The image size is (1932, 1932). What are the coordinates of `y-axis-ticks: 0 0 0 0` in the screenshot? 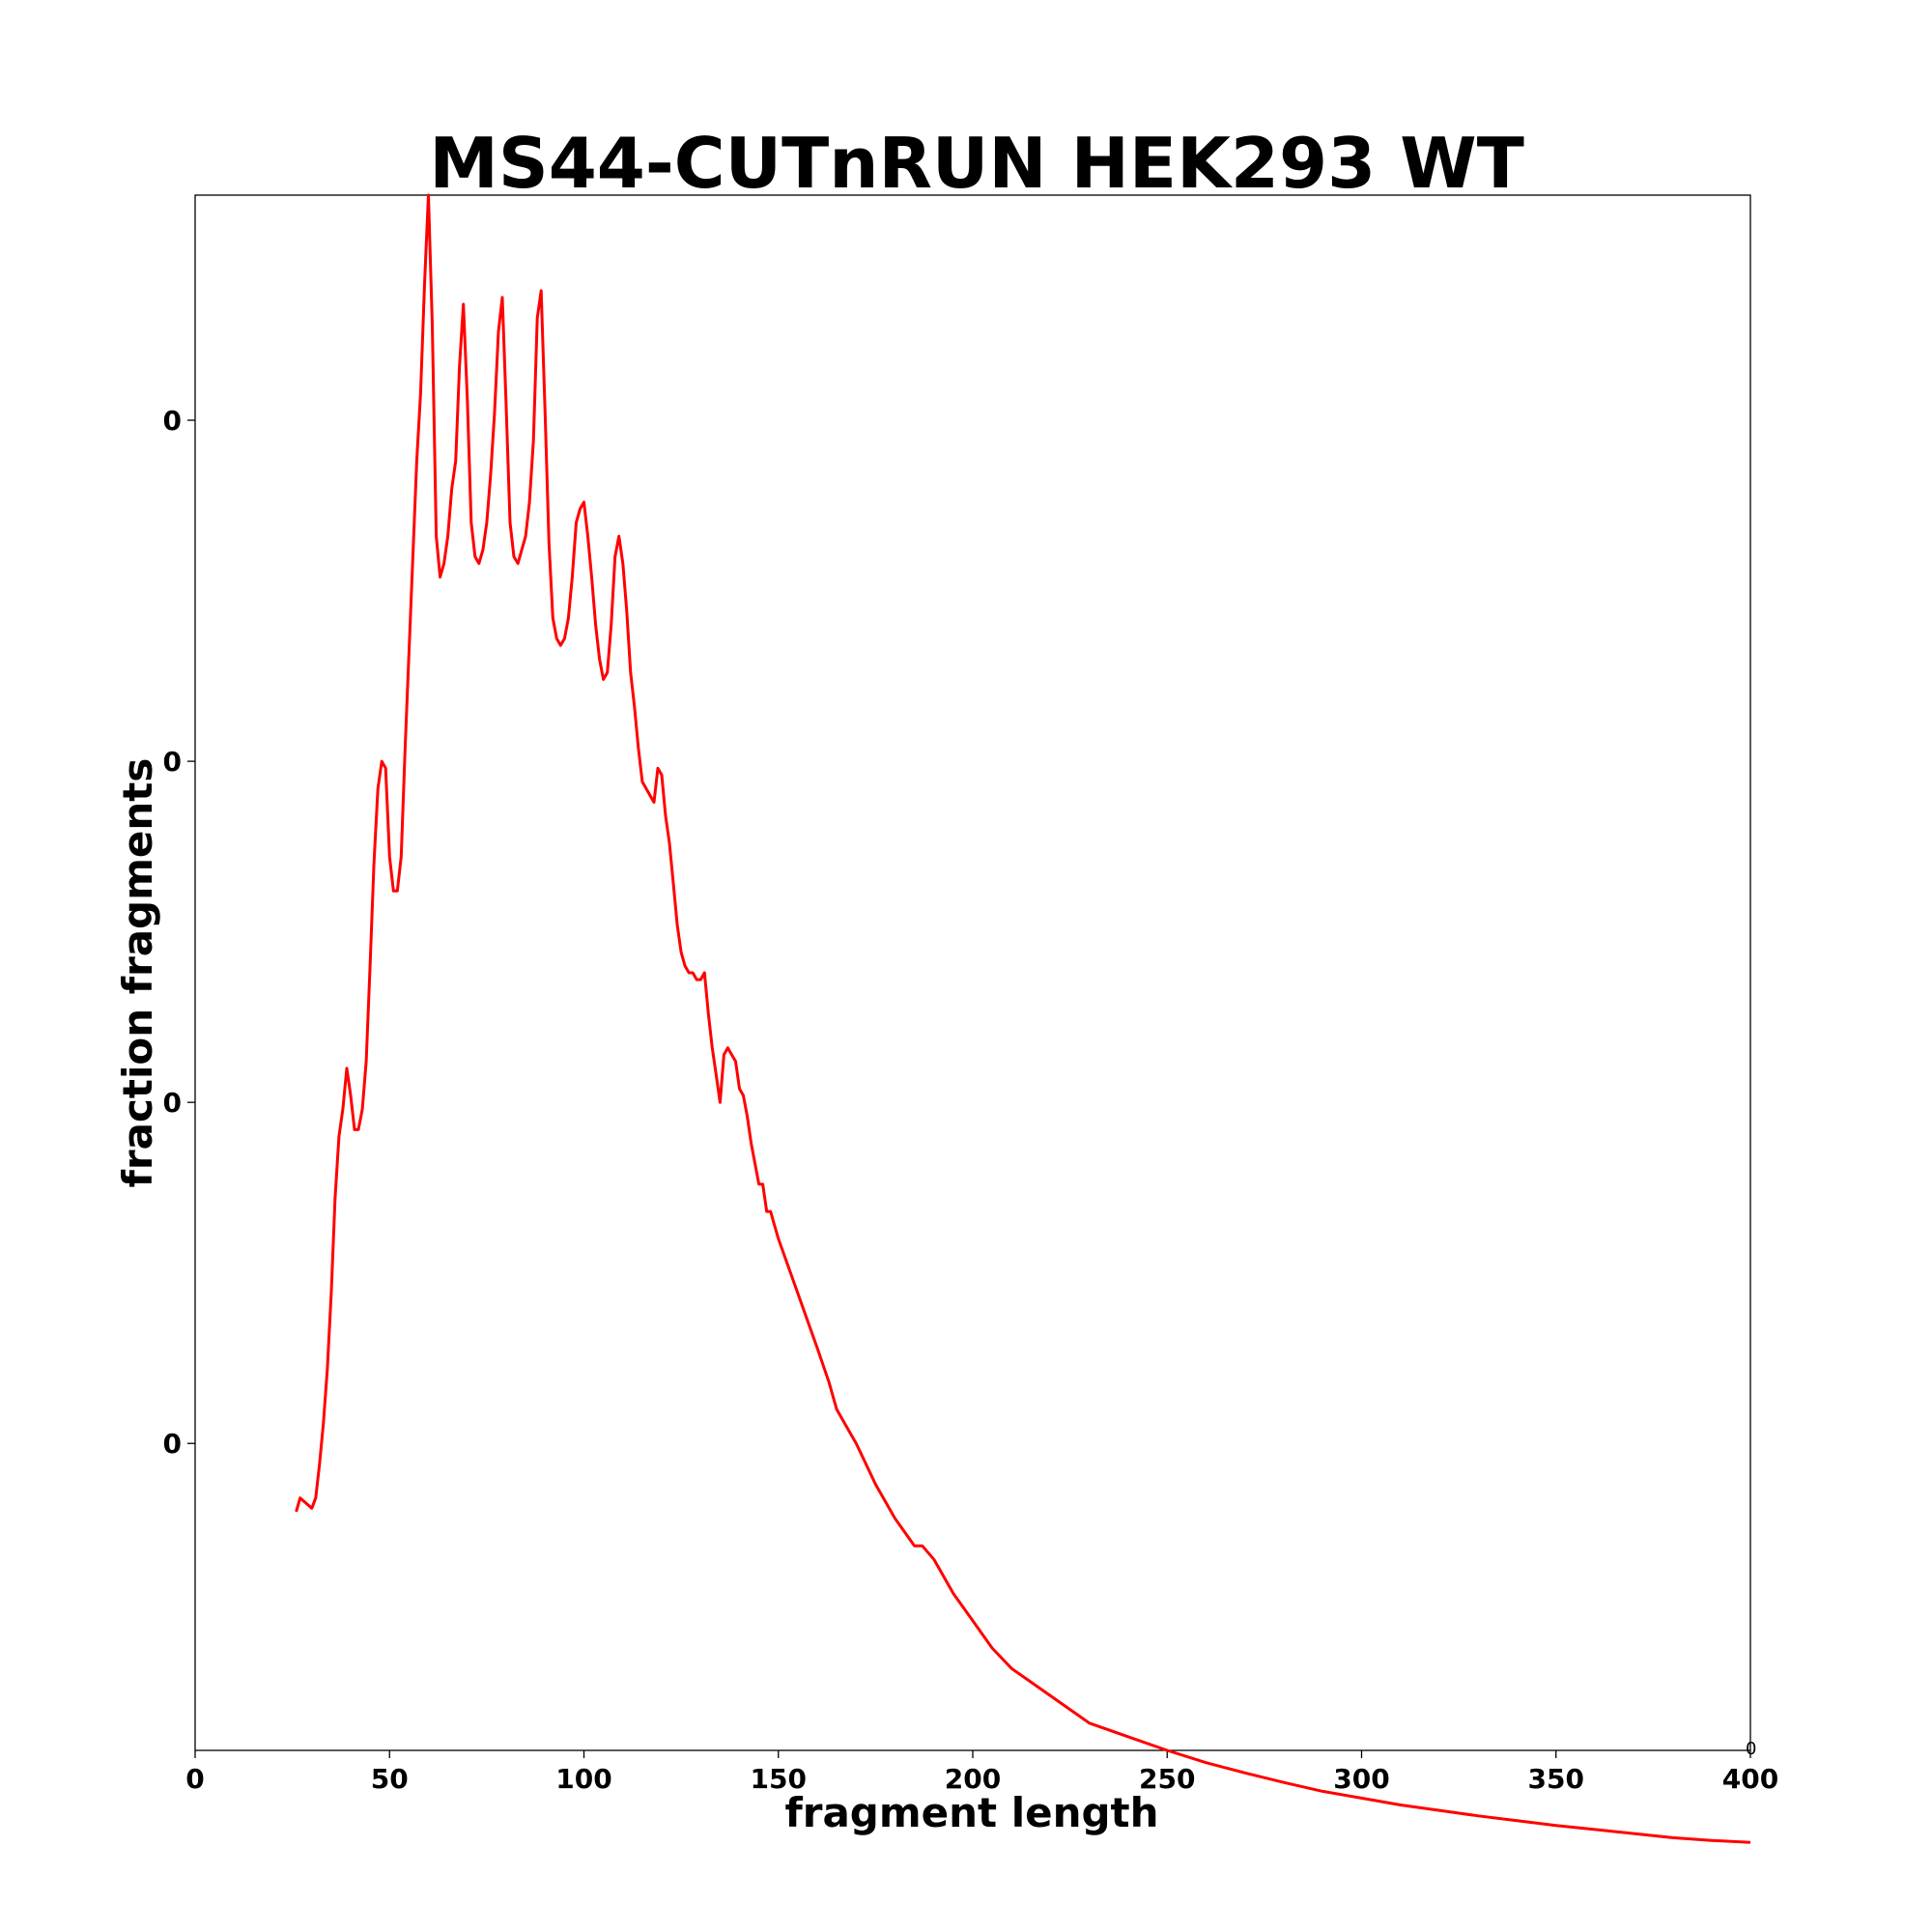 It's located at (179, 932).